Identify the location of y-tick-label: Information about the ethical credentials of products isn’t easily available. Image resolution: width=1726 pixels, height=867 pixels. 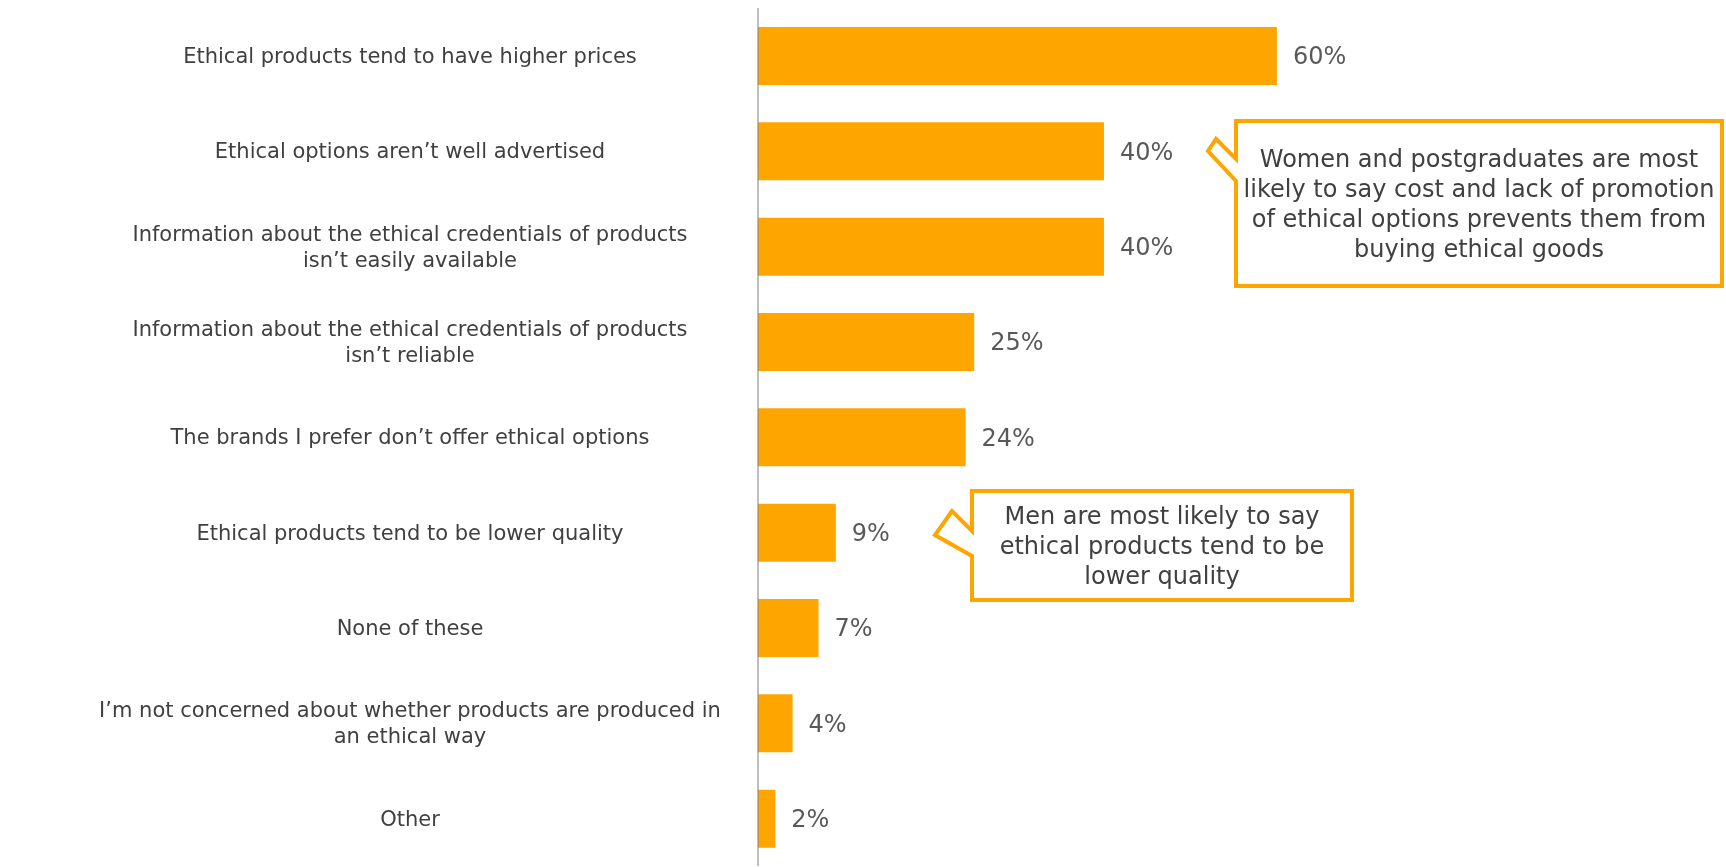
(410, 246).